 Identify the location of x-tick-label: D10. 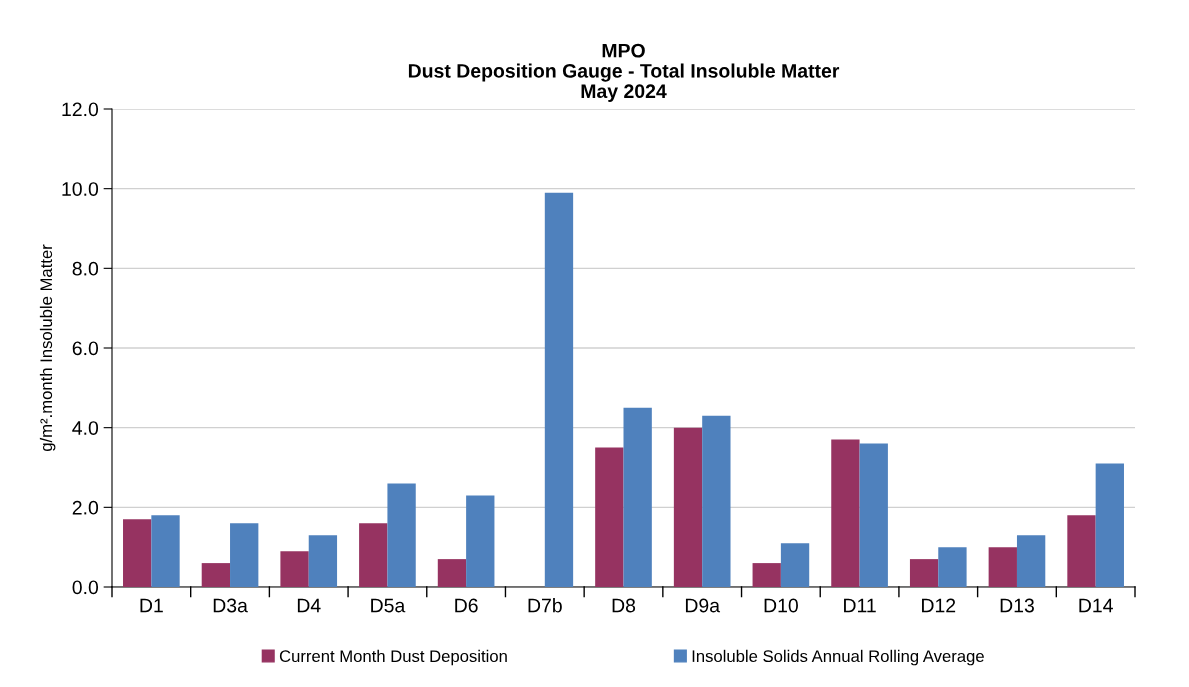
(781, 605).